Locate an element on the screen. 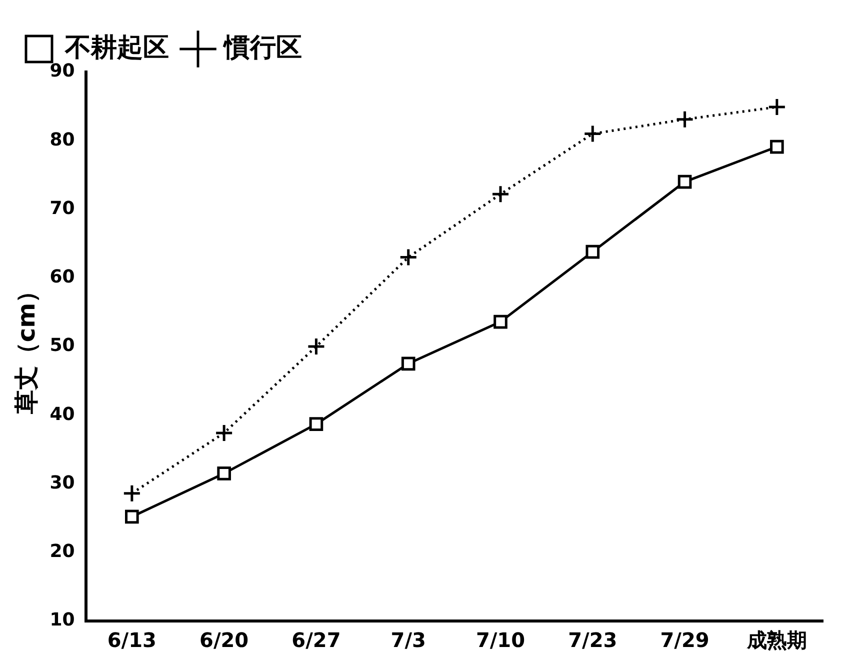 The image size is (853, 667). y-tick-label: 40 is located at coordinates (62, 414).